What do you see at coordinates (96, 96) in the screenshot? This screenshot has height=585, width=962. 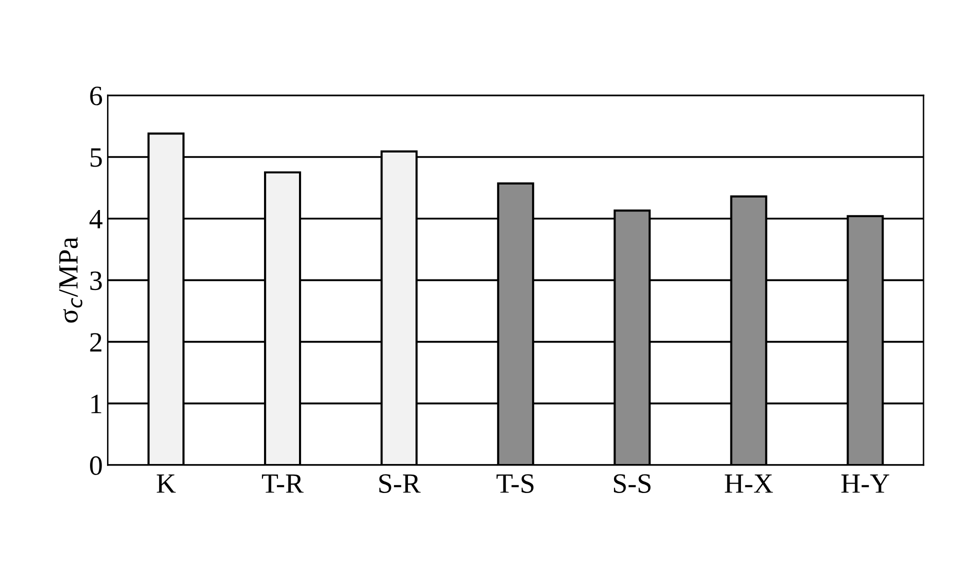 I see `y-tick-label: 6` at bounding box center [96, 96].